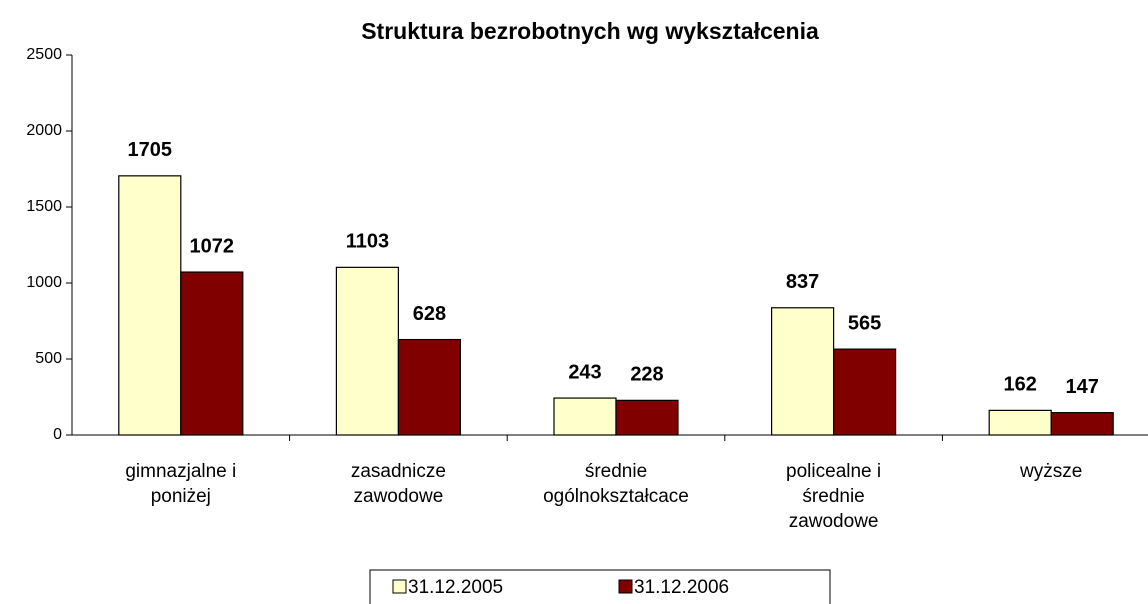  I want to click on data-label: 1072, so click(212, 246).